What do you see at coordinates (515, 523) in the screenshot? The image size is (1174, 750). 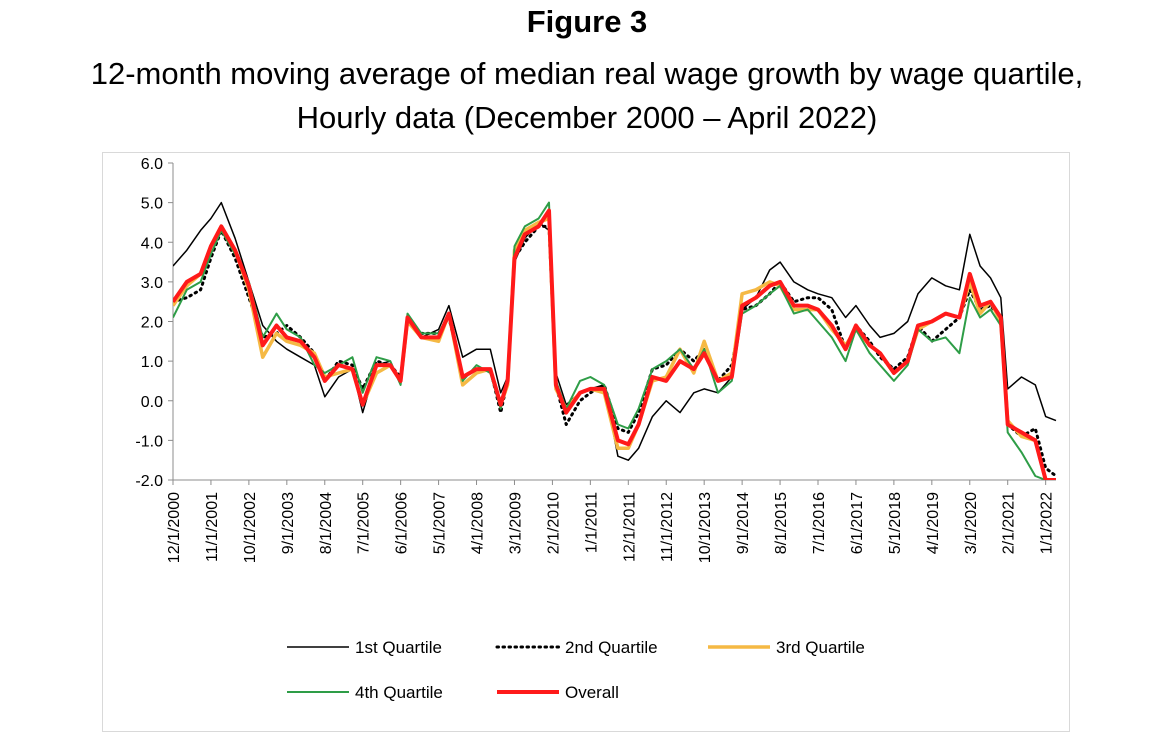 I see `x-tick-label: 3/1/2009` at bounding box center [515, 523].